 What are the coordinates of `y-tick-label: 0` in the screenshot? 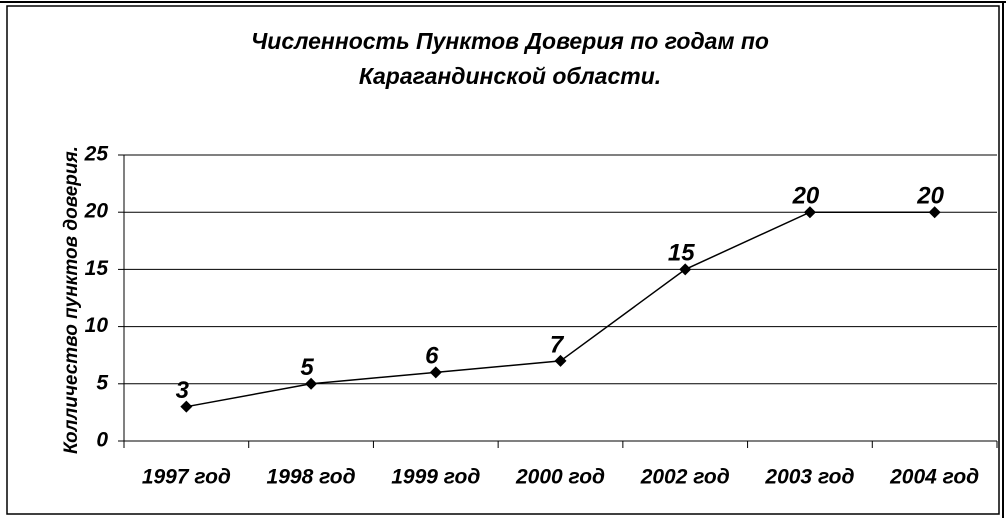 It's located at (102, 440).